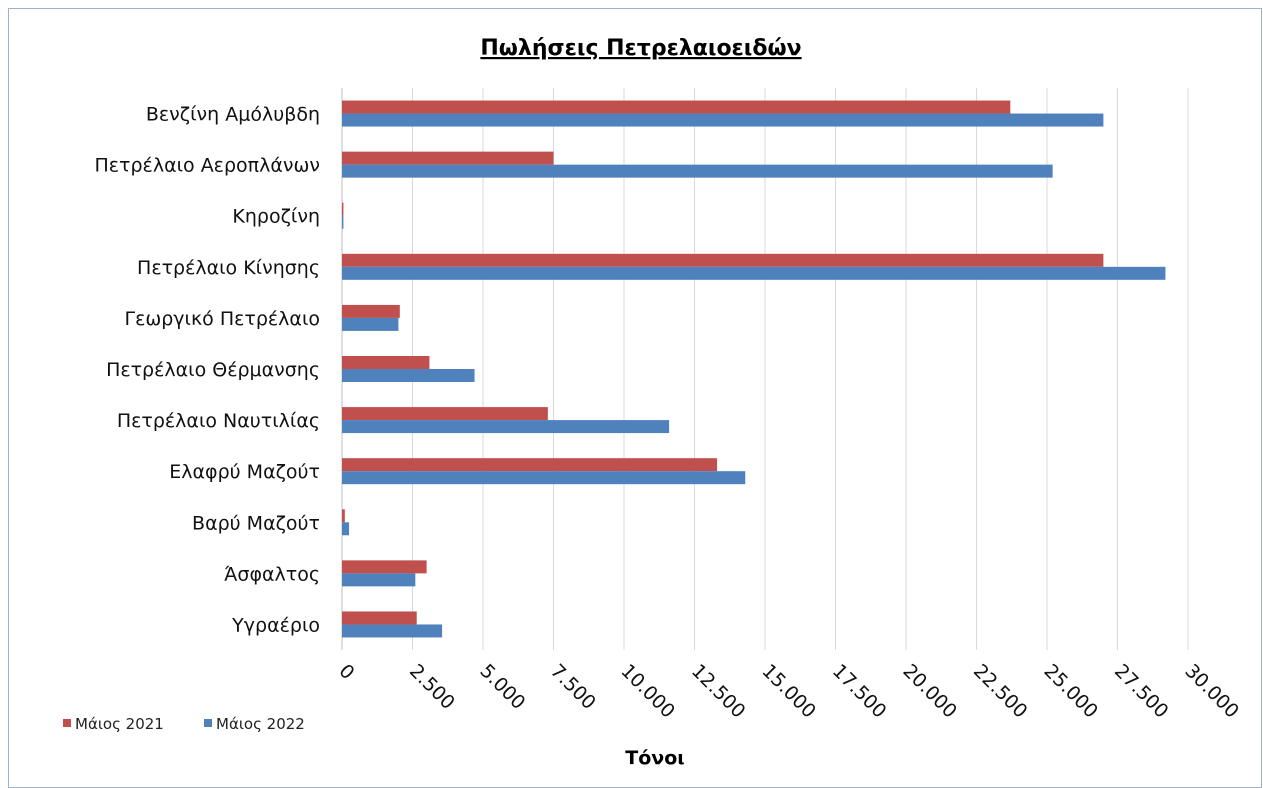  What do you see at coordinates (244, 472) in the screenshot?
I see `category-label: Ελαφρύ Μαζούτ` at bounding box center [244, 472].